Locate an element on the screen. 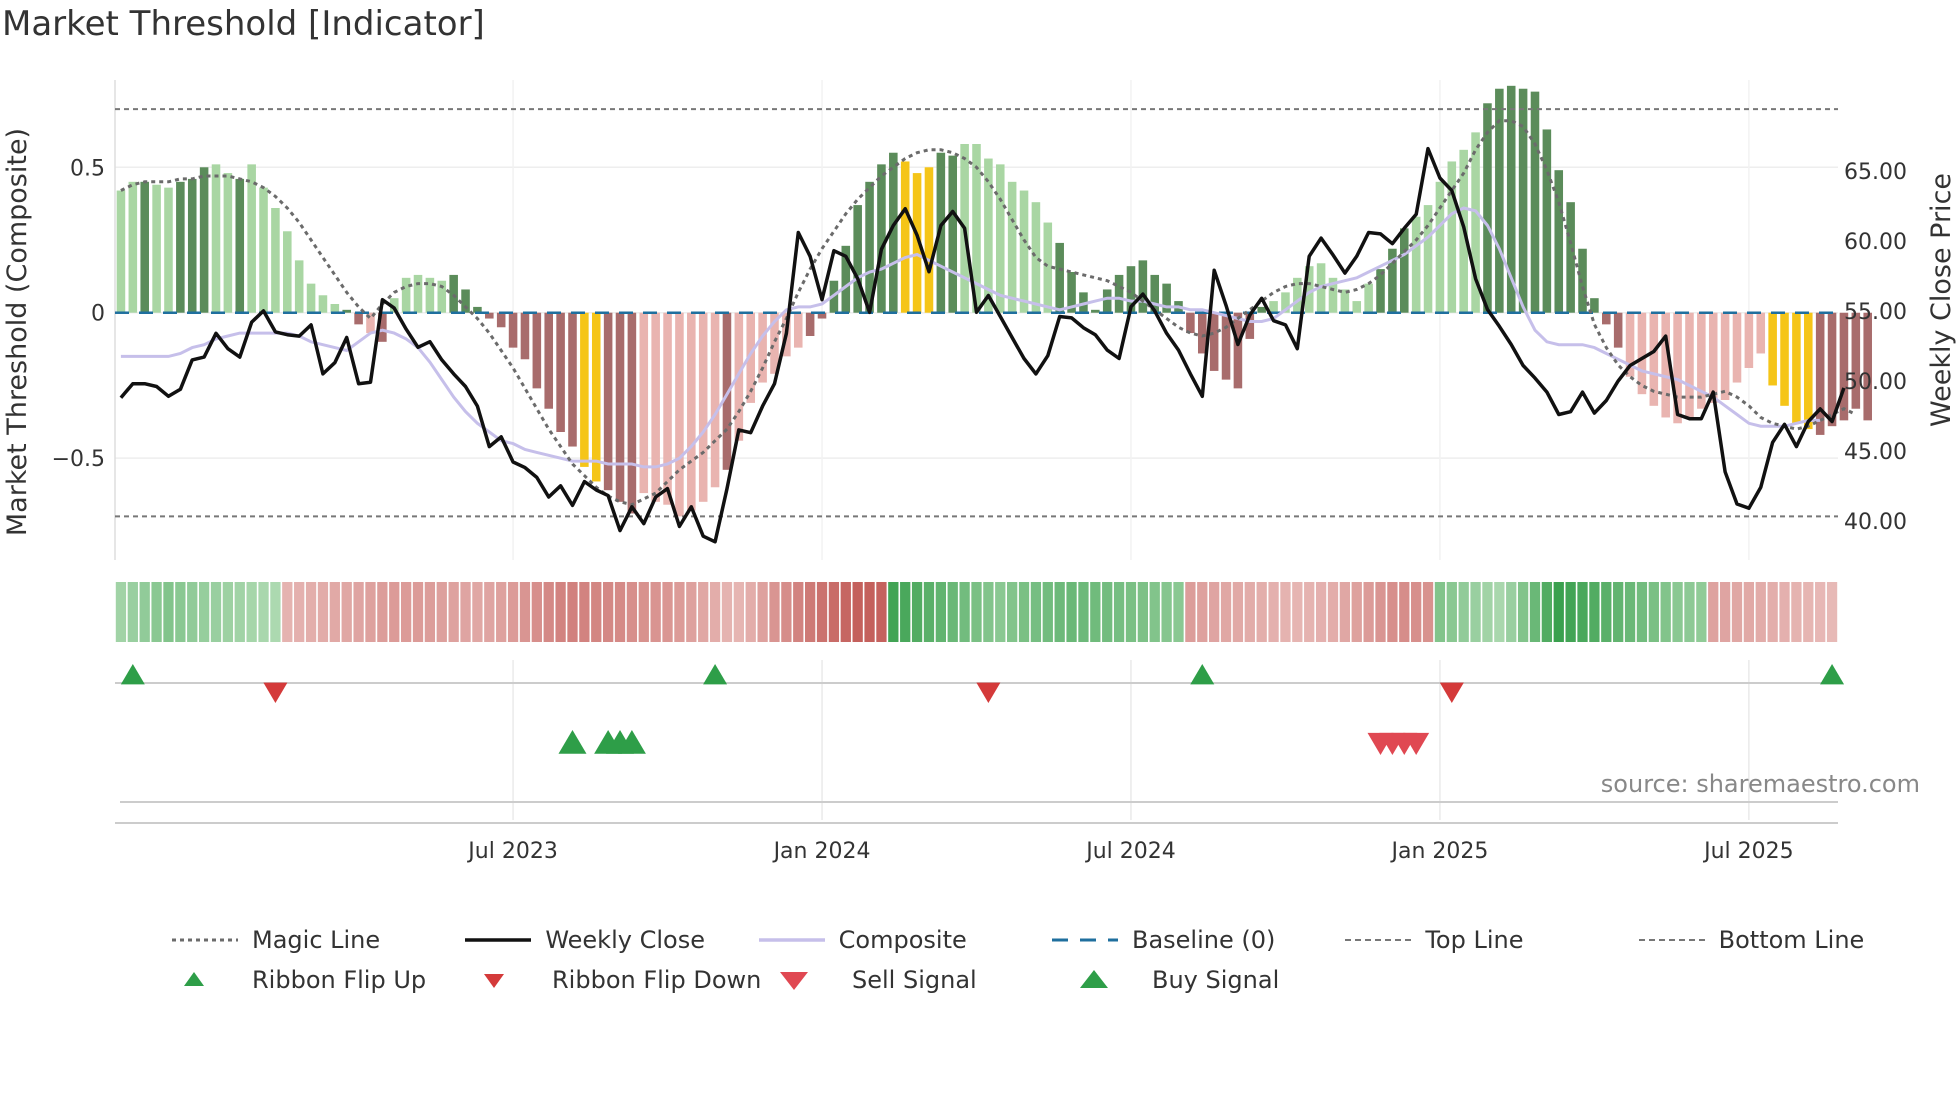 This screenshot has height=1102, width=1960. legend-label: Baseline (0) is located at coordinates (1203, 940).